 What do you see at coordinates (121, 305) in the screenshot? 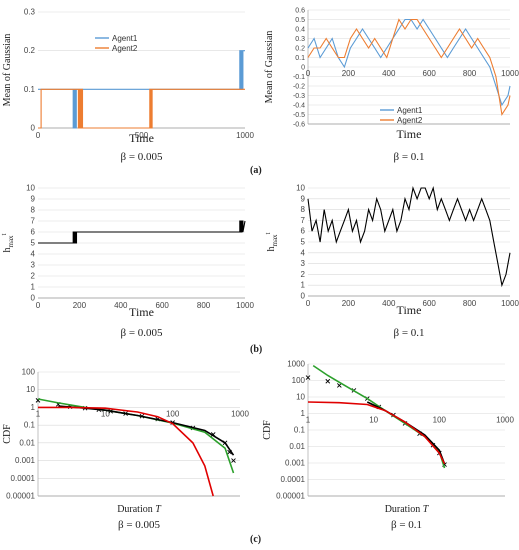
I see `x-tick-label: 400` at bounding box center [121, 305].